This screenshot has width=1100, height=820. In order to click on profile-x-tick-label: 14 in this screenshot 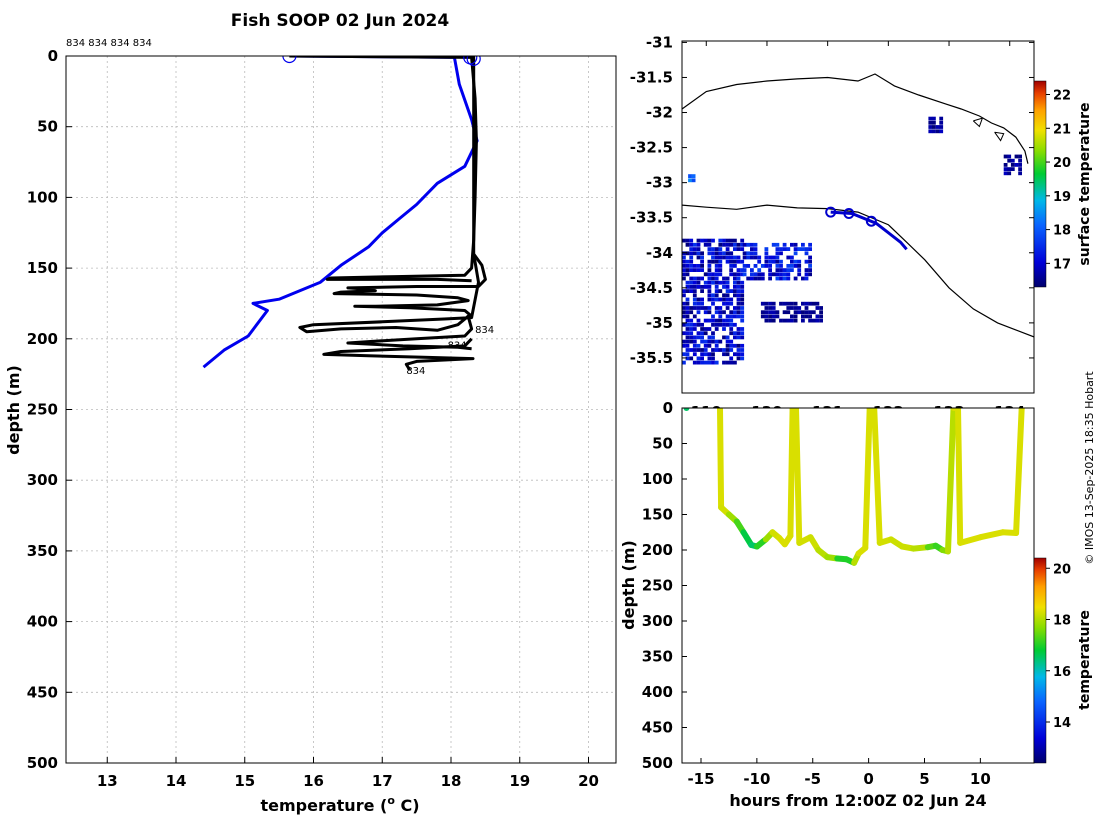, I will do `click(176, 781)`.